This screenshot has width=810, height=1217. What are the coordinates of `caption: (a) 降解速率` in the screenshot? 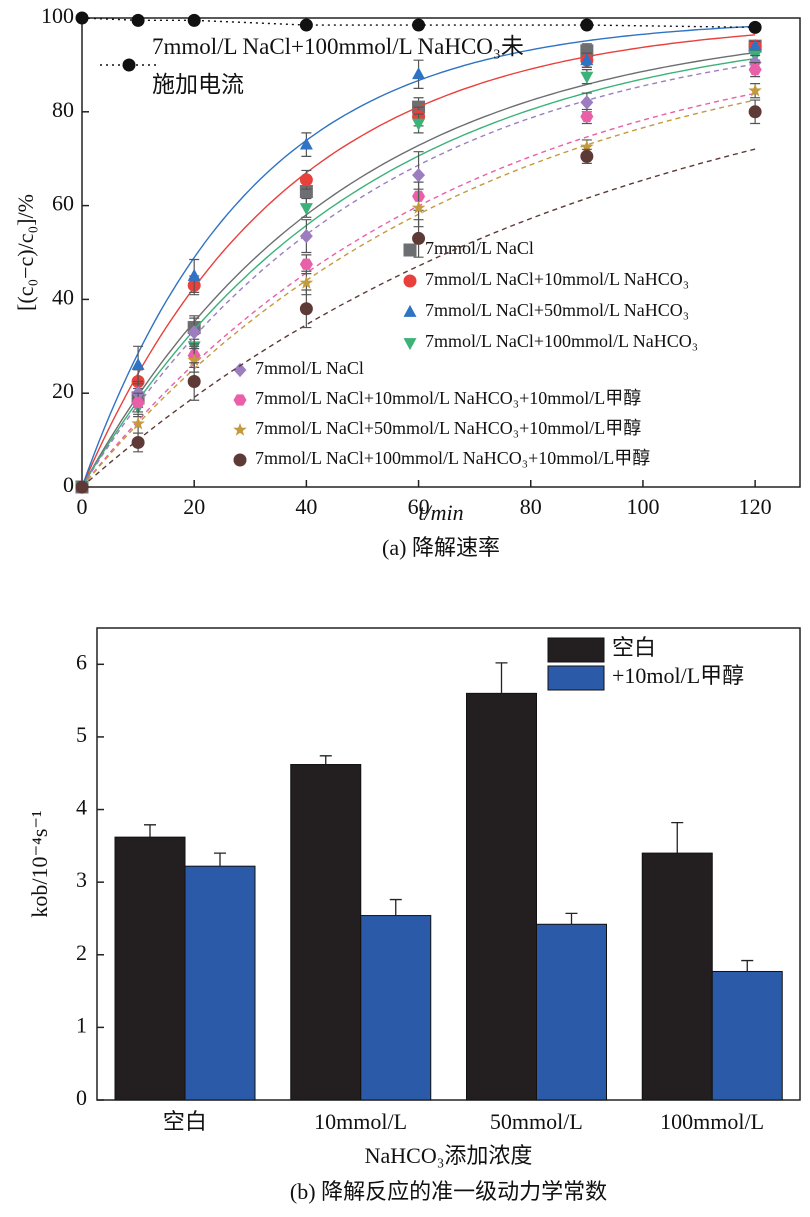 It's located at (441, 547).